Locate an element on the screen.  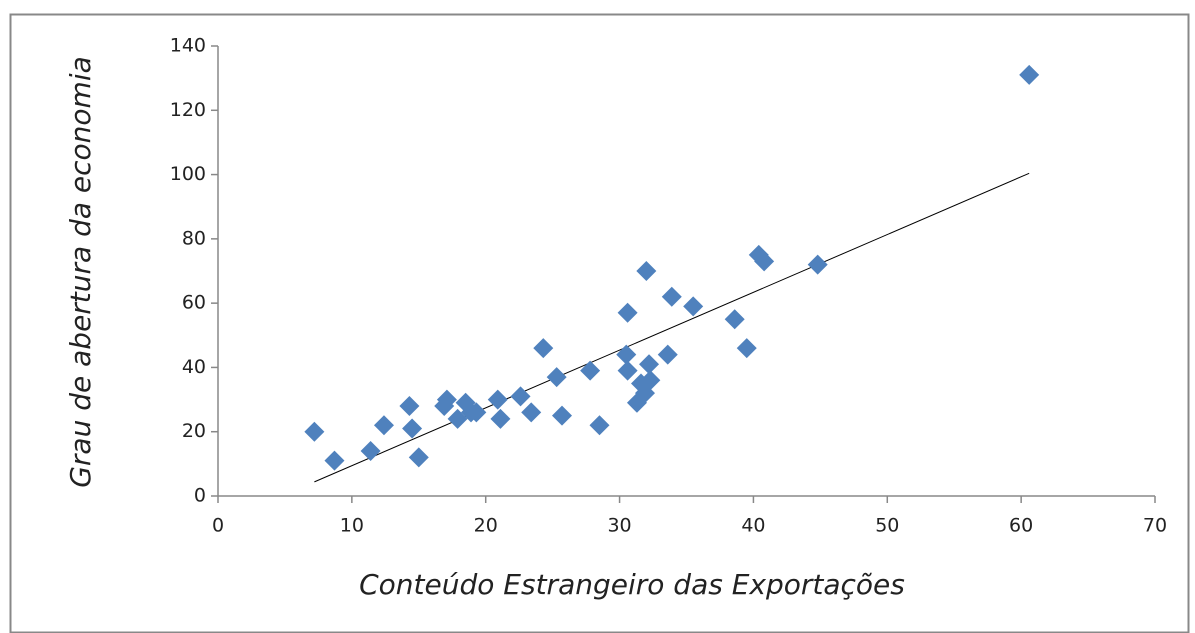
x-tick-label: 10 is located at coordinates (352, 526).